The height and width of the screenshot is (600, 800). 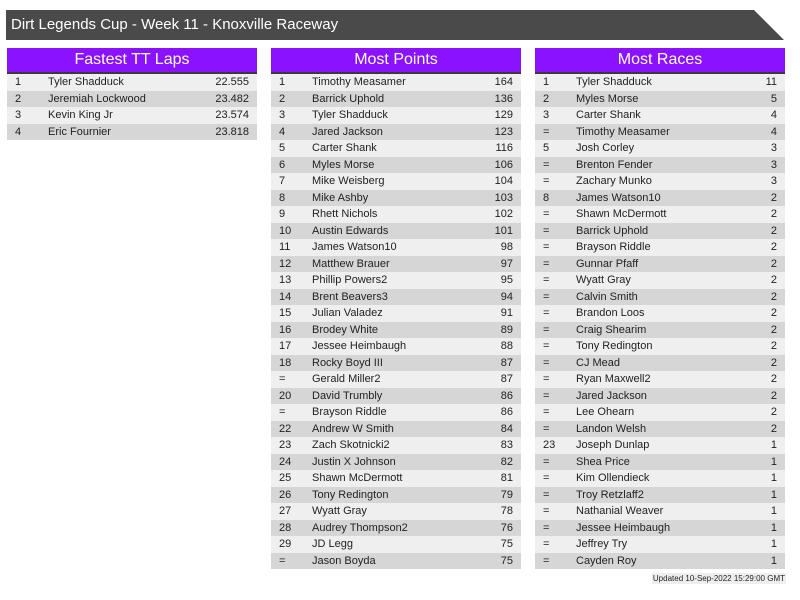 What do you see at coordinates (360, 527) in the screenshot?
I see `driver-name-cell: Audrey Thompson2` at bounding box center [360, 527].